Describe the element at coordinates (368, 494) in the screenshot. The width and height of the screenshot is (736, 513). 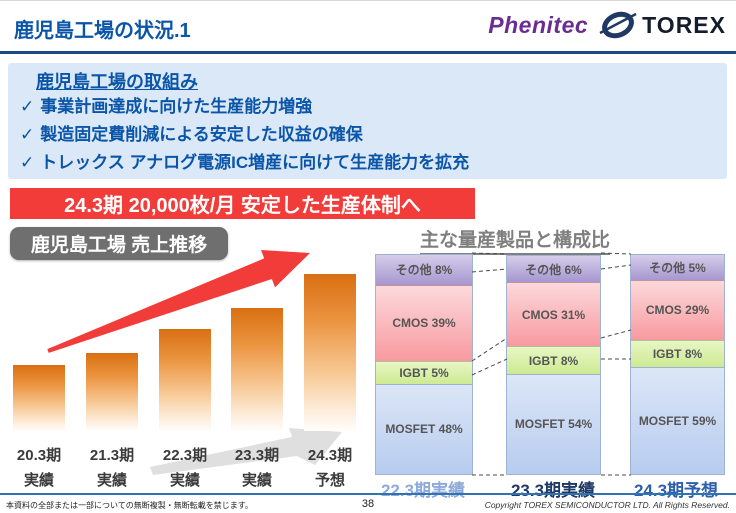
I see `footer-divider` at that location.